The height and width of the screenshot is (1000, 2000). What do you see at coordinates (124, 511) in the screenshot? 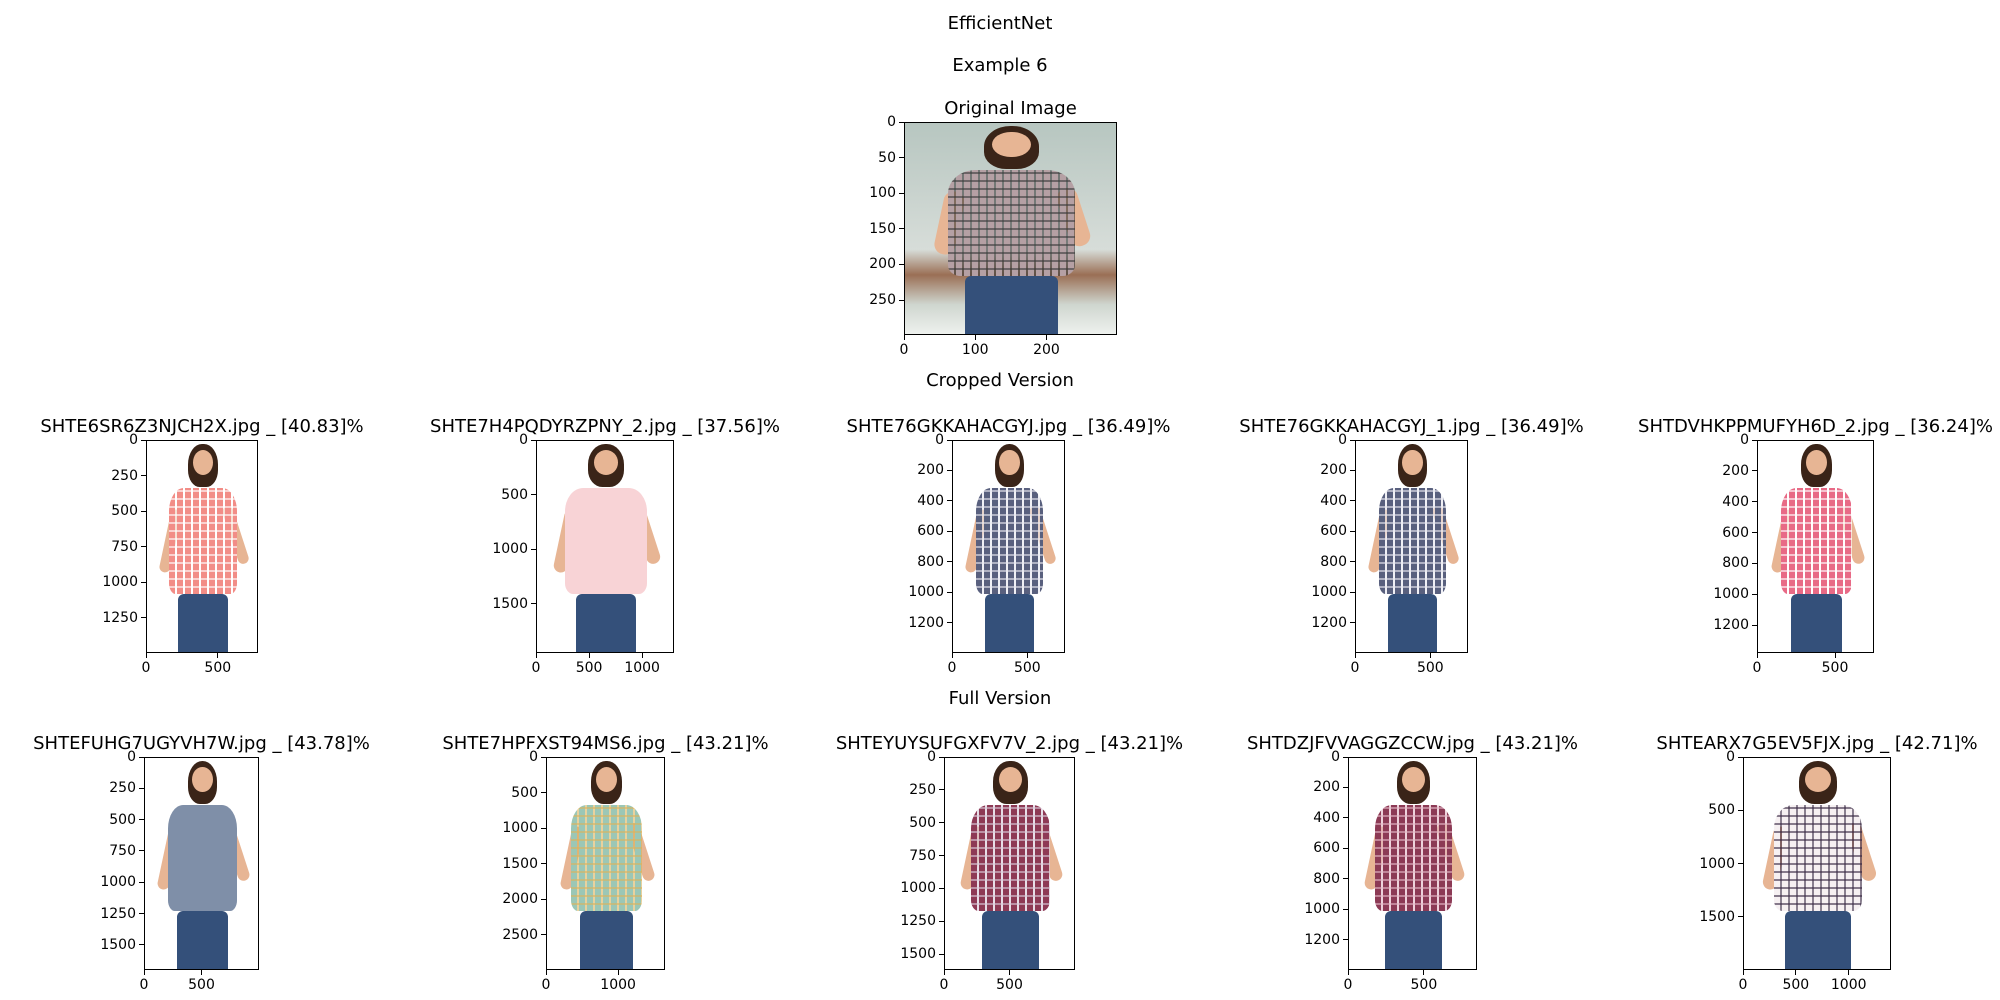
I see `y-tick-label: 500` at bounding box center [124, 511].